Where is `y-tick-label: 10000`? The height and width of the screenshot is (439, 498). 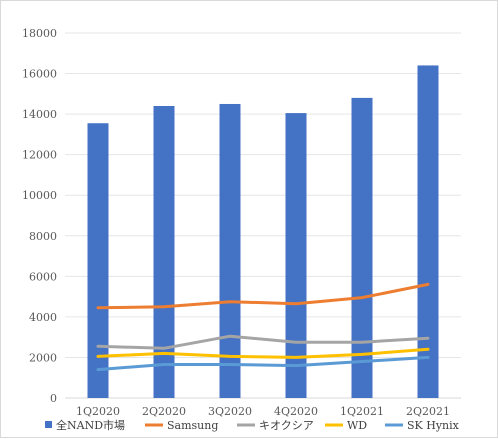 y-tick-label: 10000 is located at coordinates (39, 195).